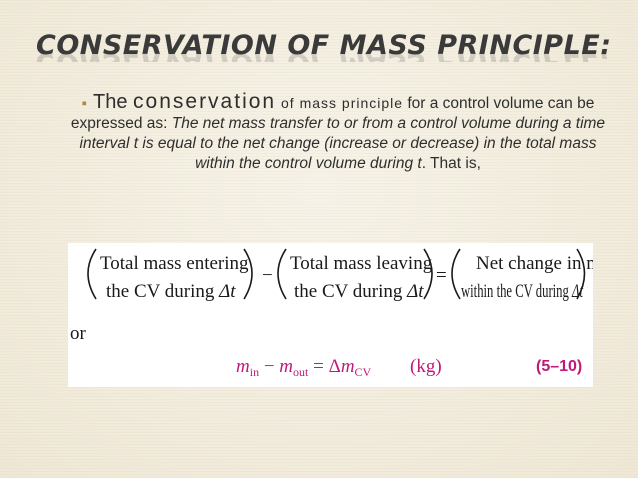  I want to click on para-conservation: conservation, so click(205, 101).